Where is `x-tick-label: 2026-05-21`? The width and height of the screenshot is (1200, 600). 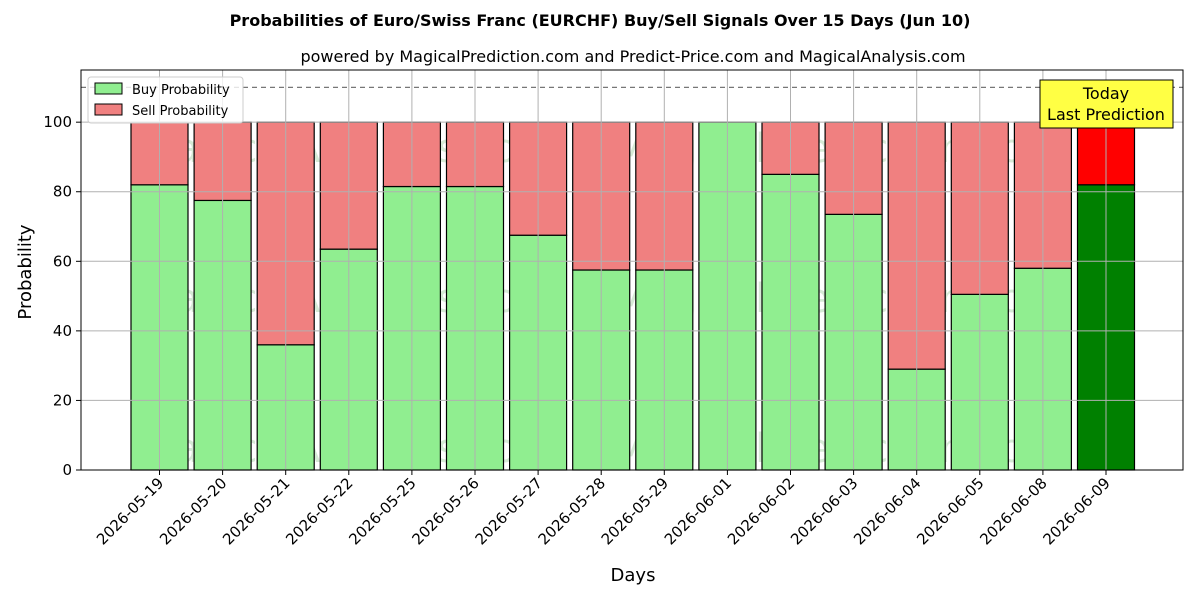 x-tick-label: 2026-05-21 is located at coordinates (256, 511).